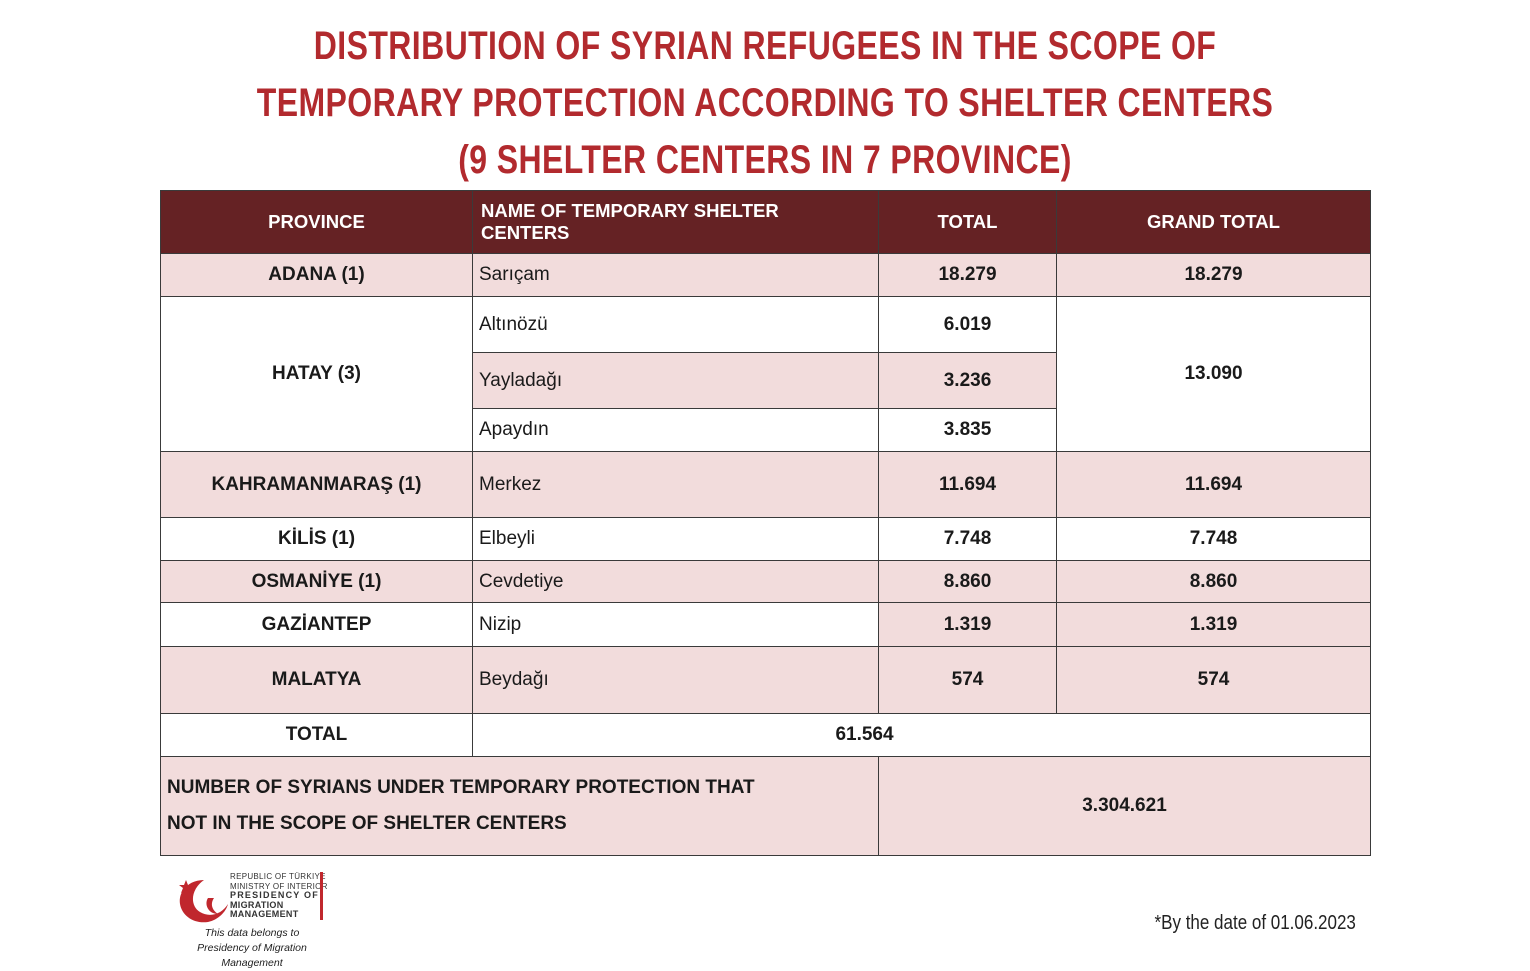 Image resolution: width=1530 pixels, height=971 pixels. I want to click on table-row: HATAY (3) Altınözü 6.019 13.090, so click(765, 374).